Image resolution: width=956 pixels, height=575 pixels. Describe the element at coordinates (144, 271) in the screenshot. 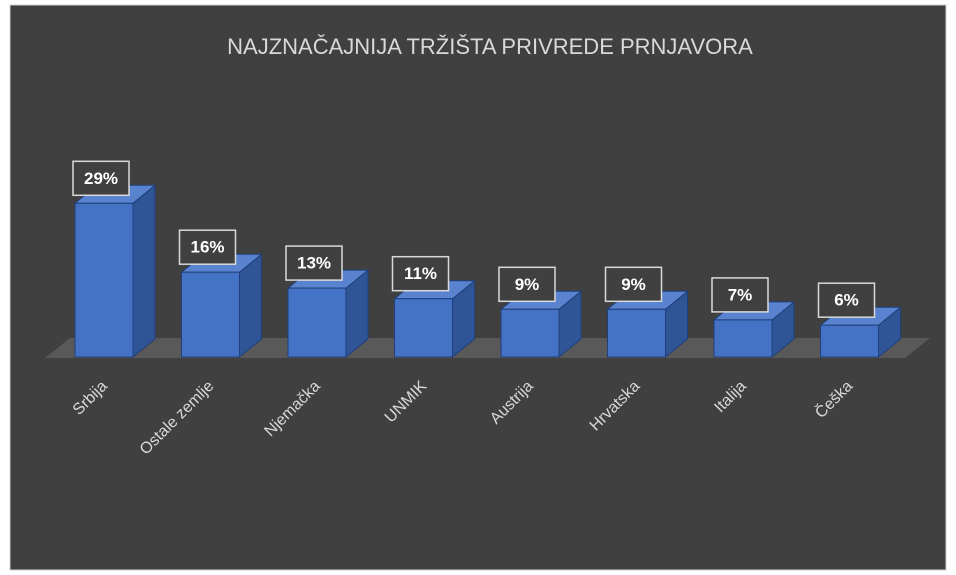

I see `bar-side` at that location.